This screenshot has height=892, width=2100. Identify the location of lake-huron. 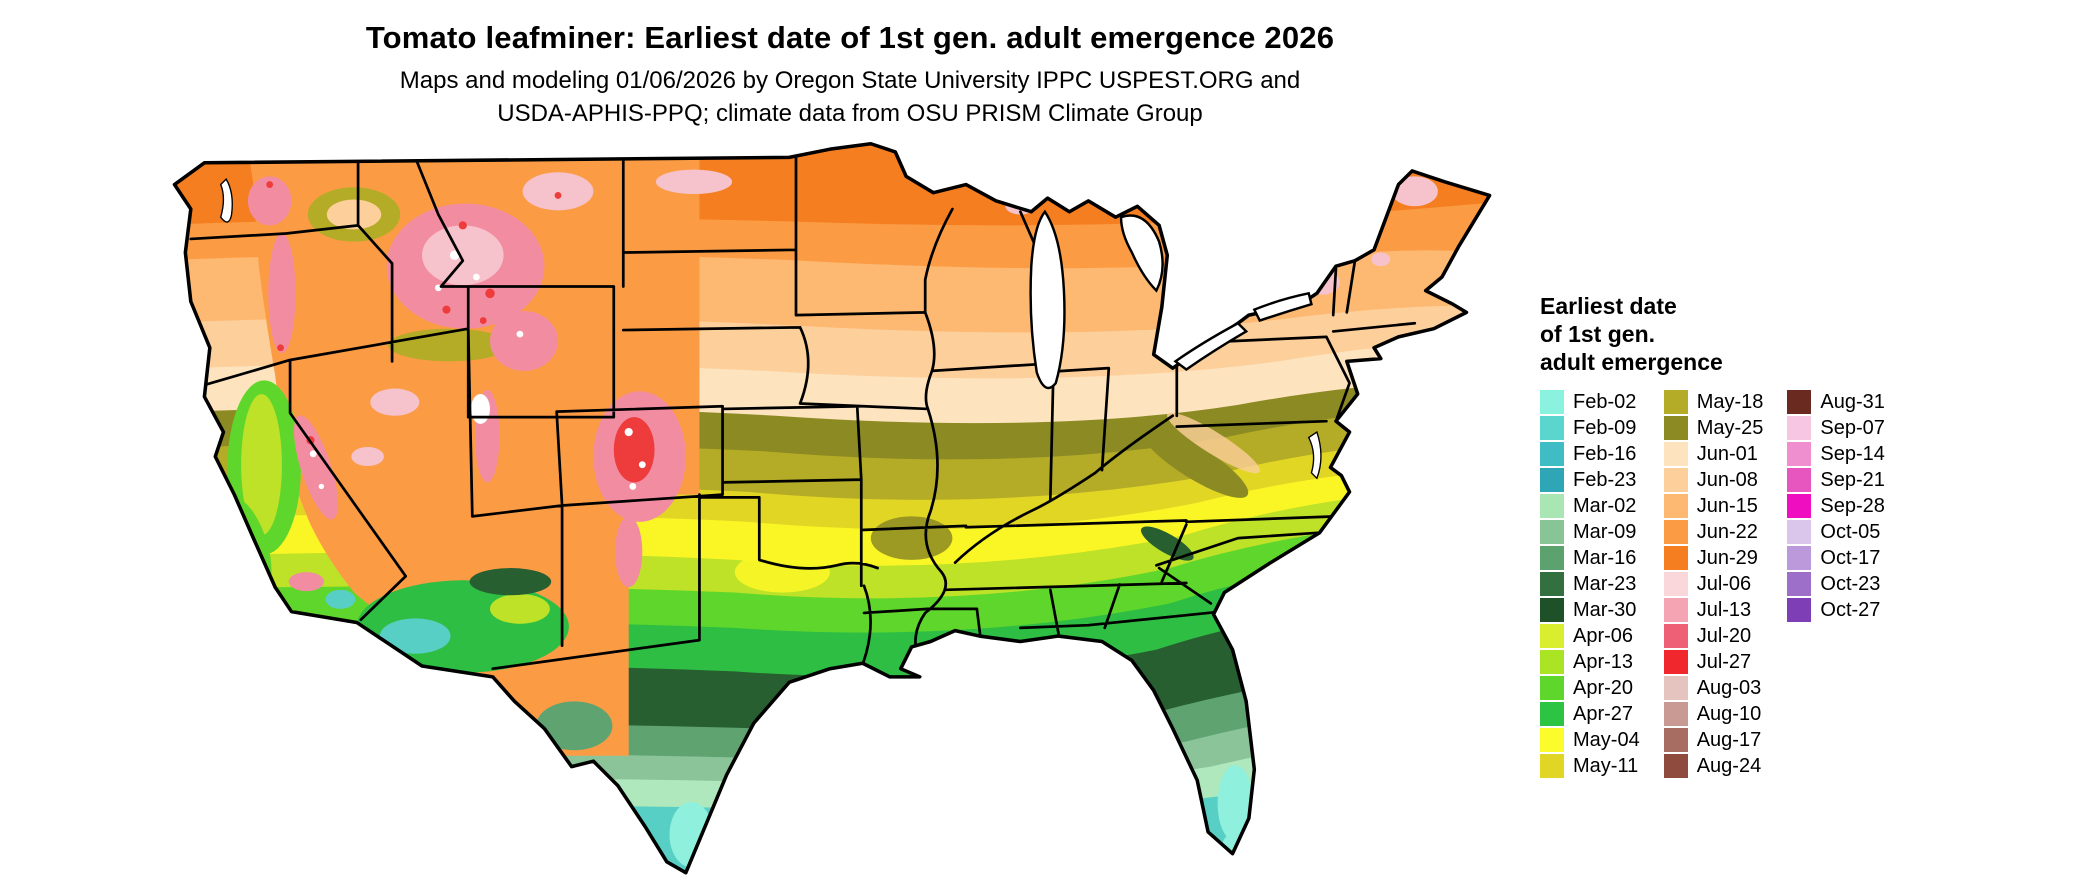
(1141, 253).